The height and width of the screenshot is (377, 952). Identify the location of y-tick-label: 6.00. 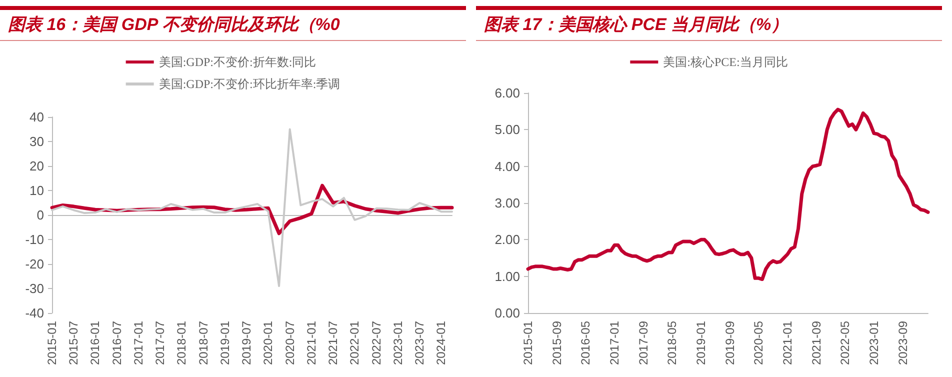
(507, 93).